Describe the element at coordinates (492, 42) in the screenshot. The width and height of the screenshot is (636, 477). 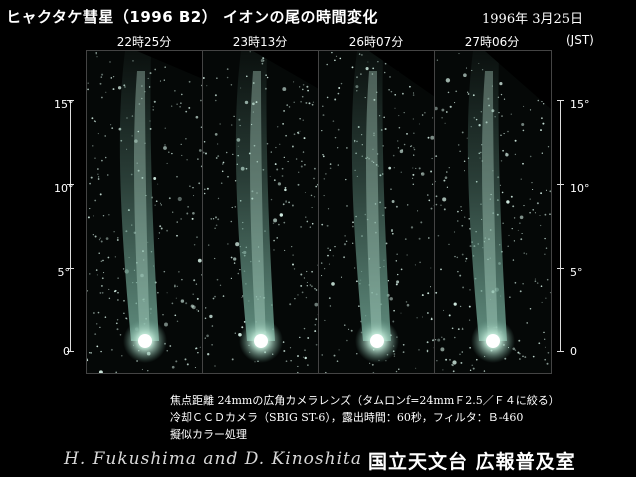
I see `panel-time-label: 27時06分` at that location.